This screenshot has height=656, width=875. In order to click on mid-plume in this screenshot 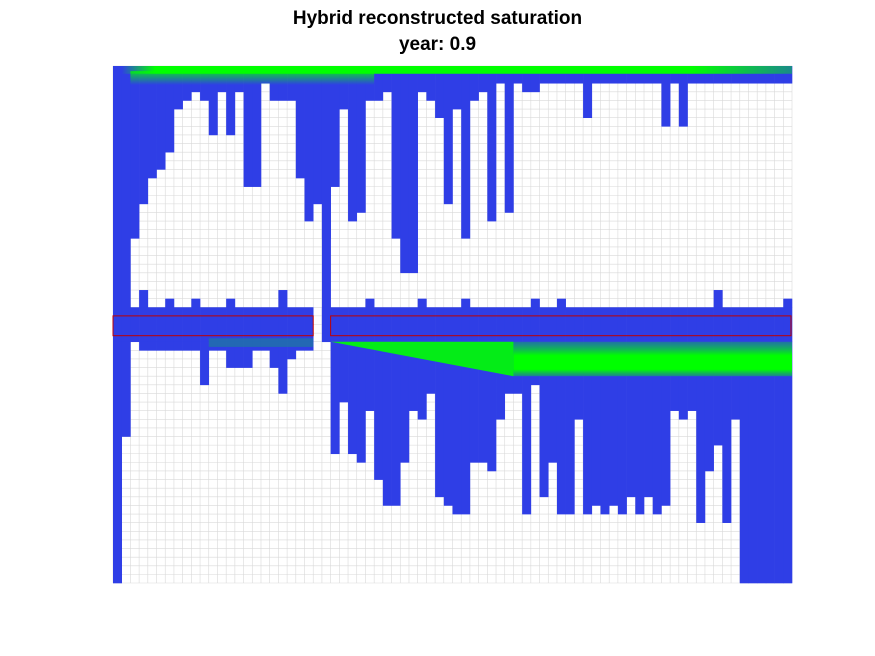, I will do `click(652, 359)`.